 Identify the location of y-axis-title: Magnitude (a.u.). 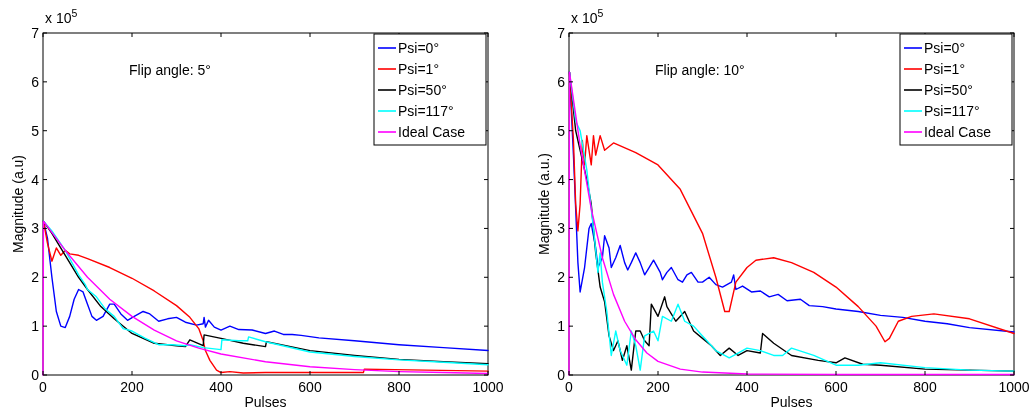
(544, 204).